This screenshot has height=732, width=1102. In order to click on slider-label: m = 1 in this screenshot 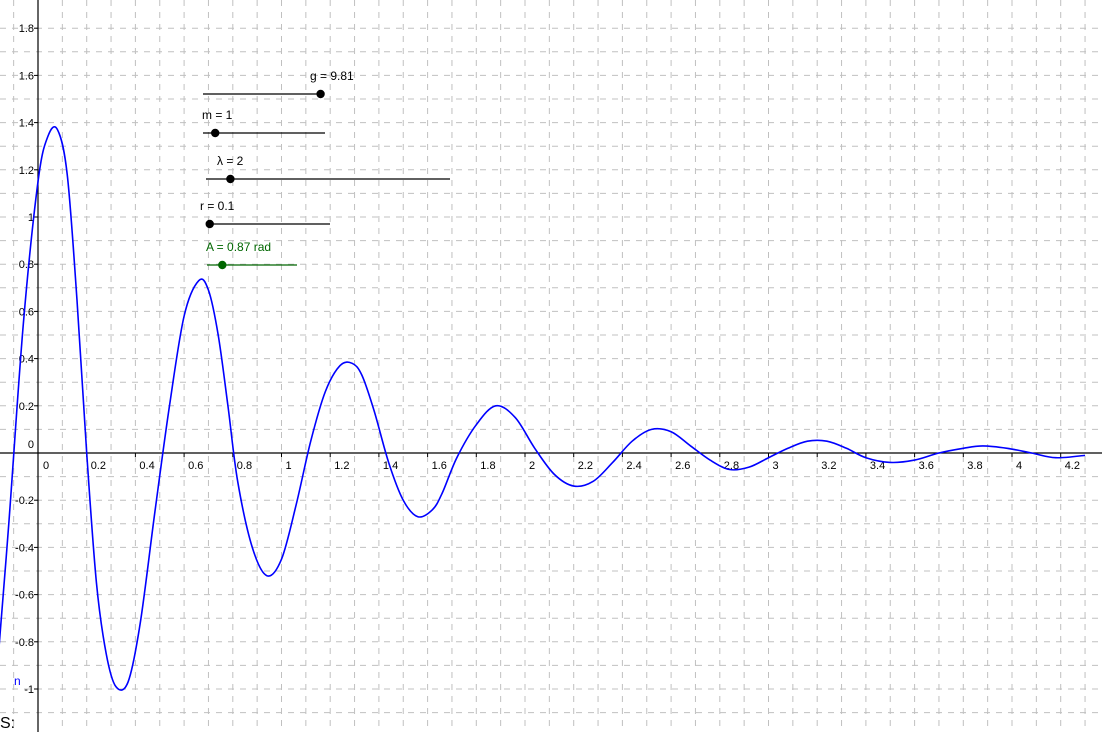, I will do `click(217, 115)`.